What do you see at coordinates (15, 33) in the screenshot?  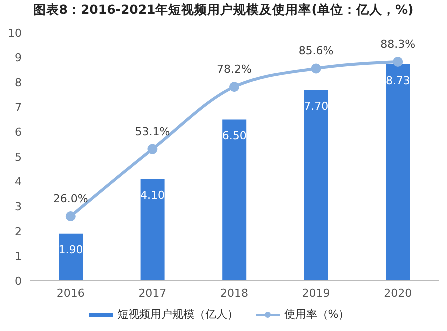 I see `y-tick-label: 10` at bounding box center [15, 33].